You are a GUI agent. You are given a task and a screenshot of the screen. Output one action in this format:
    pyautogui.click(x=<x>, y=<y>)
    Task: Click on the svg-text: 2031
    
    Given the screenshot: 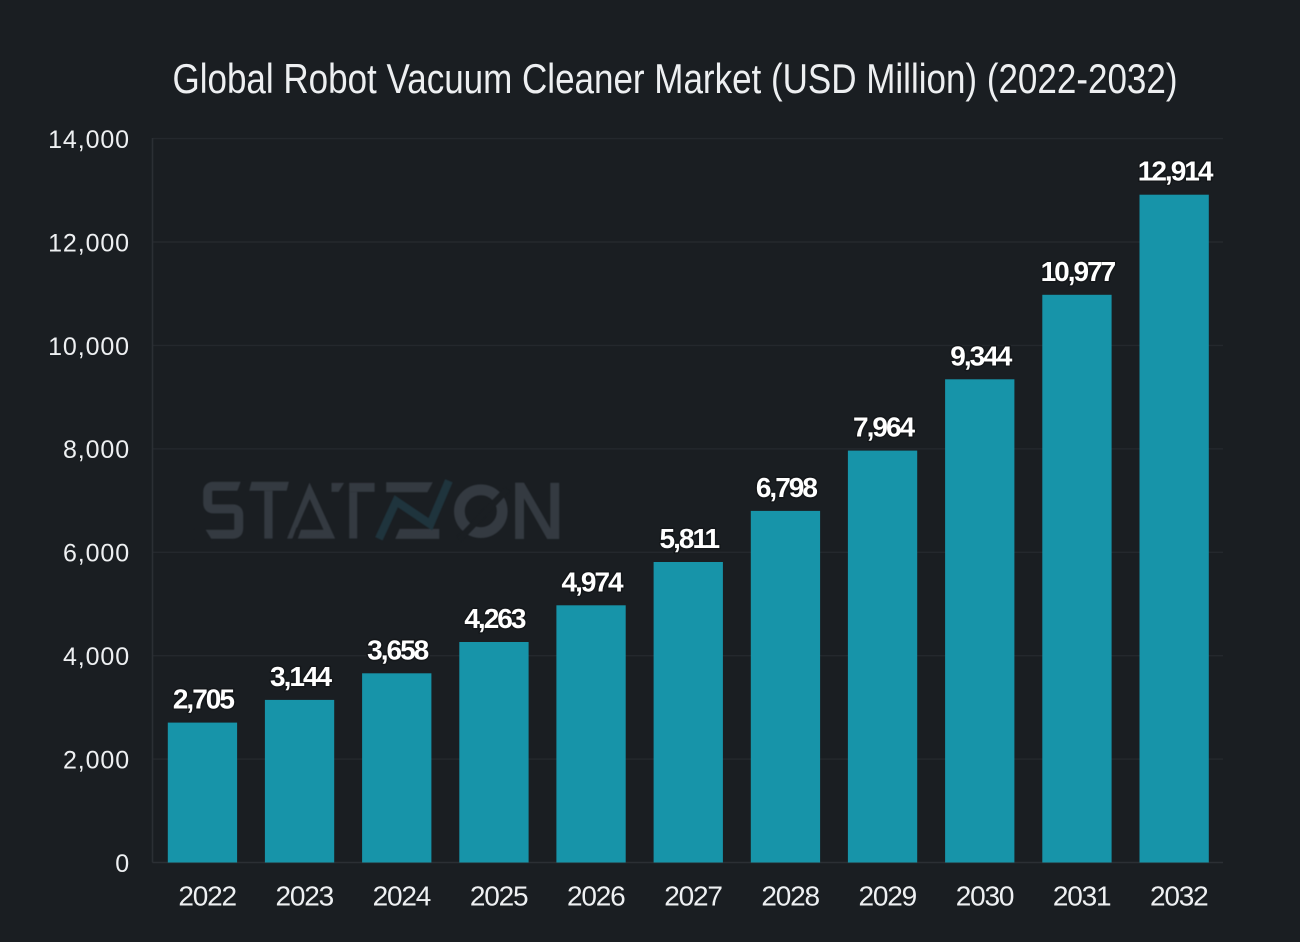 What is the action you would take?
    pyautogui.click(x=1082, y=895)
    